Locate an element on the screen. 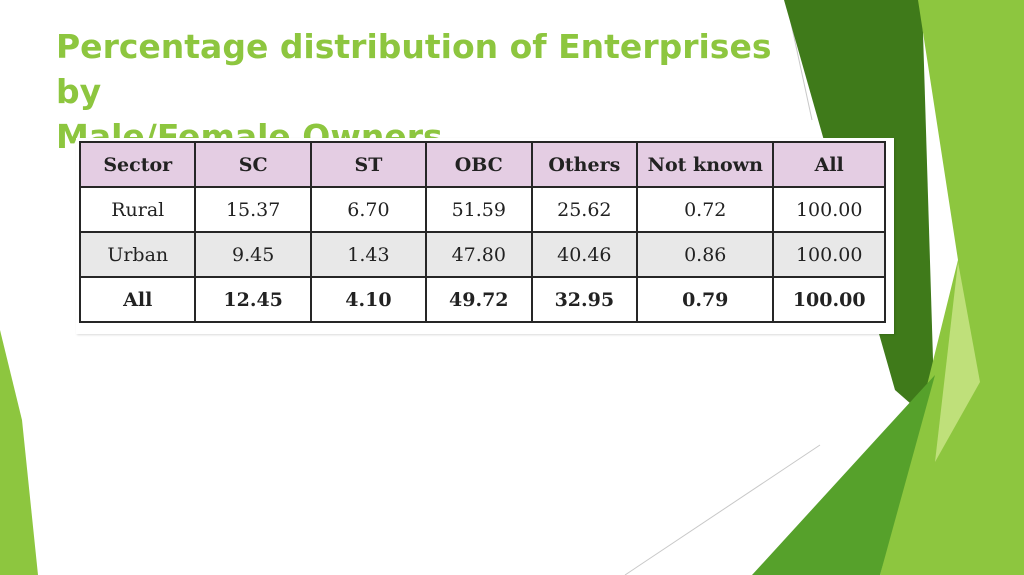 The image size is (1024, 575). header-cell-obc: OBC is located at coordinates (479, 164).